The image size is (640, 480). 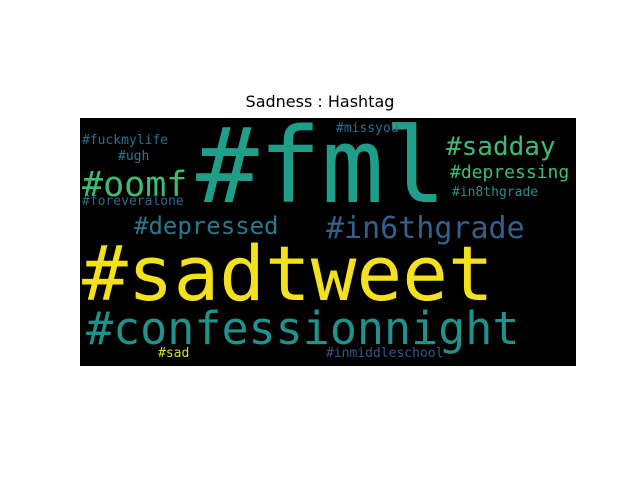 What do you see at coordinates (133, 201) in the screenshot?
I see `word-foreveralone: #foreveralone` at bounding box center [133, 201].